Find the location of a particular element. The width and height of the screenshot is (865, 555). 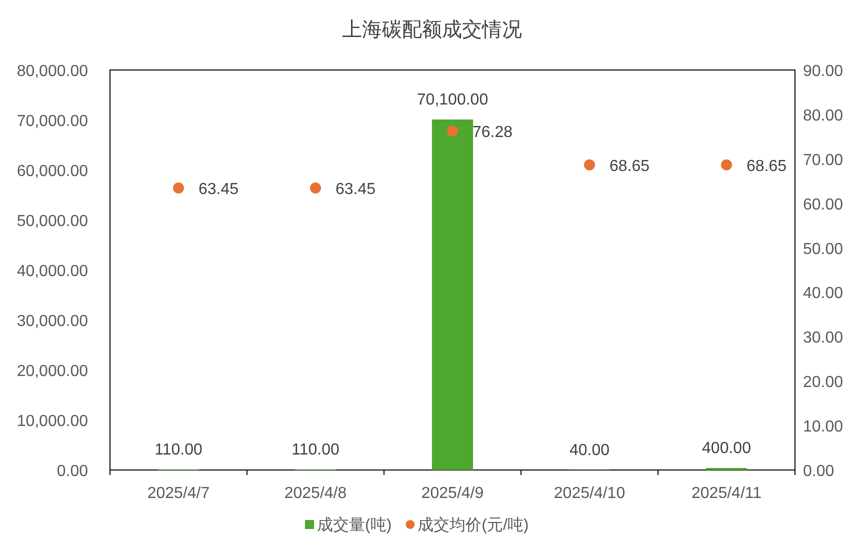

data-label: 400.00 is located at coordinates (727, 448).